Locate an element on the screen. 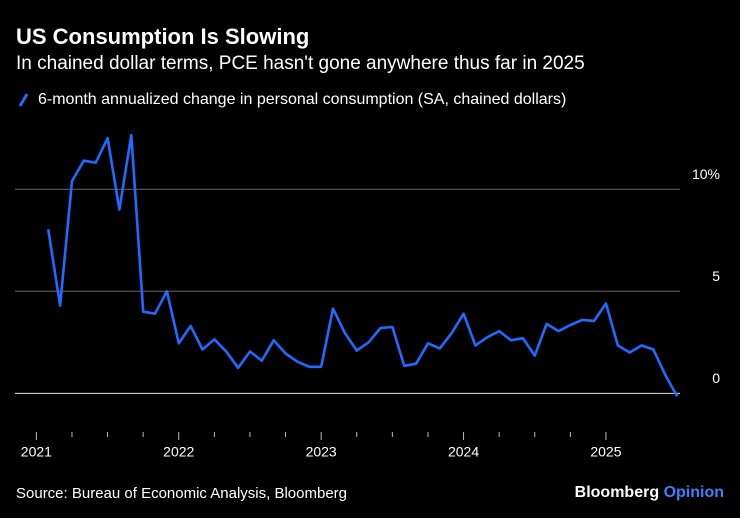  x-tick-label: 2021 is located at coordinates (36, 452).